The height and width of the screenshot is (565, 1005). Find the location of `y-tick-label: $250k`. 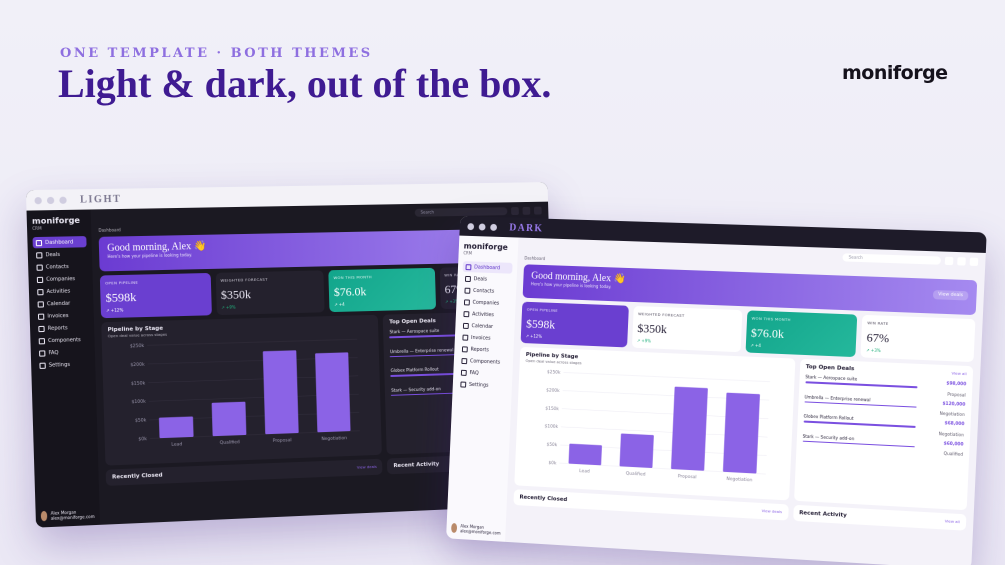

y-tick-label: $250k is located at coordinates (137, 346).